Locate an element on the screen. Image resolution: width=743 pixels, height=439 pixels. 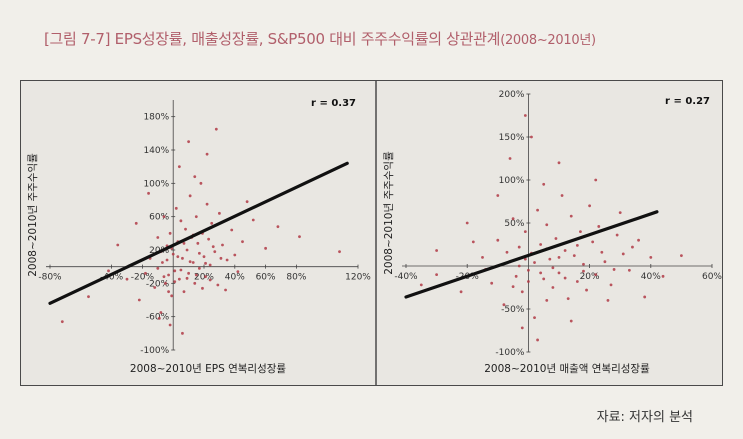
x-tick-label: 60% is located at coordinates (712, 277).